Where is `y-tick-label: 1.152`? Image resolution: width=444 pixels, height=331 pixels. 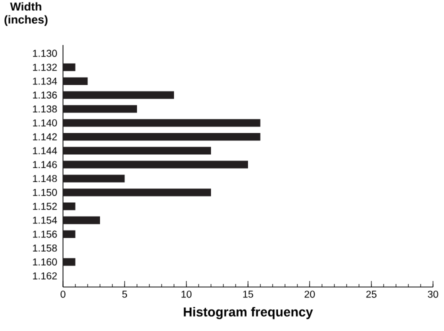 y-tick-label: 1.152 is located at coordinates (45, 206).